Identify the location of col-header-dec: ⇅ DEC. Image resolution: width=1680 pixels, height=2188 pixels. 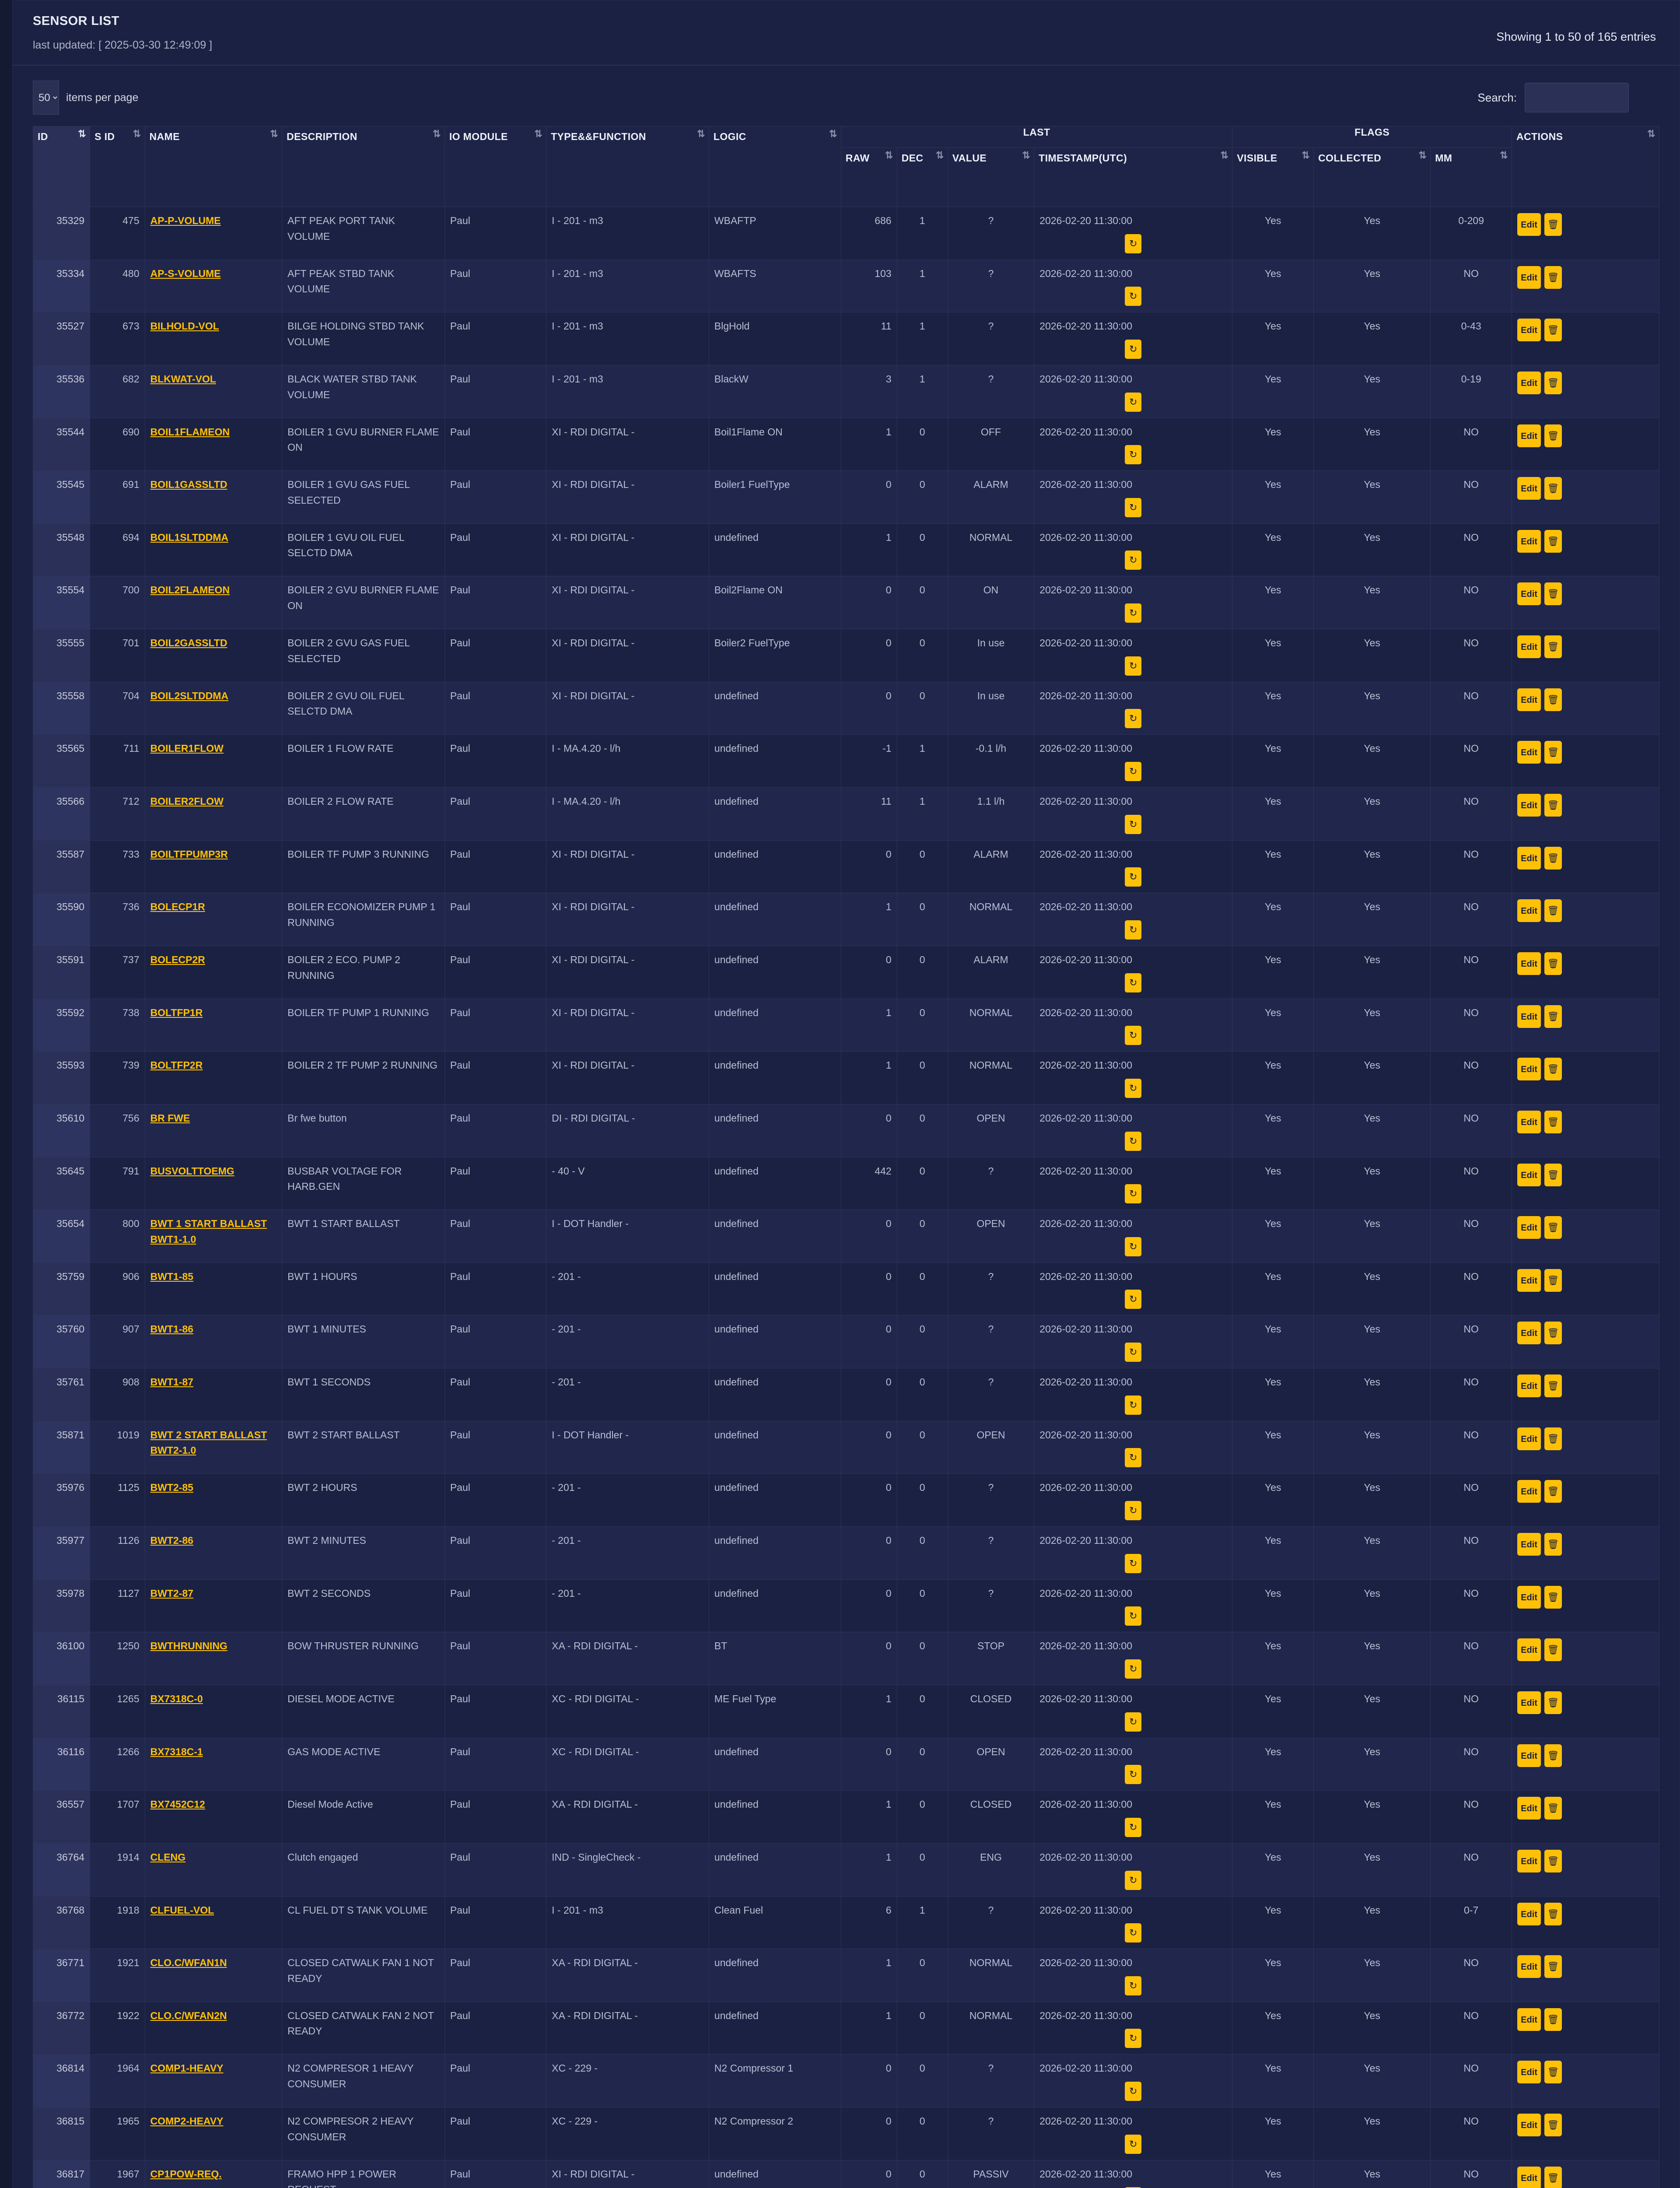
(922, 177).